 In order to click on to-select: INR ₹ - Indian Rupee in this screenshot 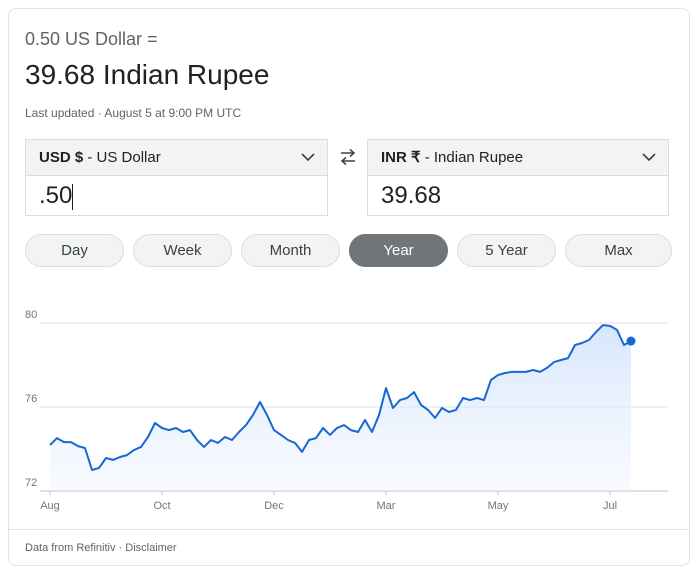, I will do `click(518, 158)`.